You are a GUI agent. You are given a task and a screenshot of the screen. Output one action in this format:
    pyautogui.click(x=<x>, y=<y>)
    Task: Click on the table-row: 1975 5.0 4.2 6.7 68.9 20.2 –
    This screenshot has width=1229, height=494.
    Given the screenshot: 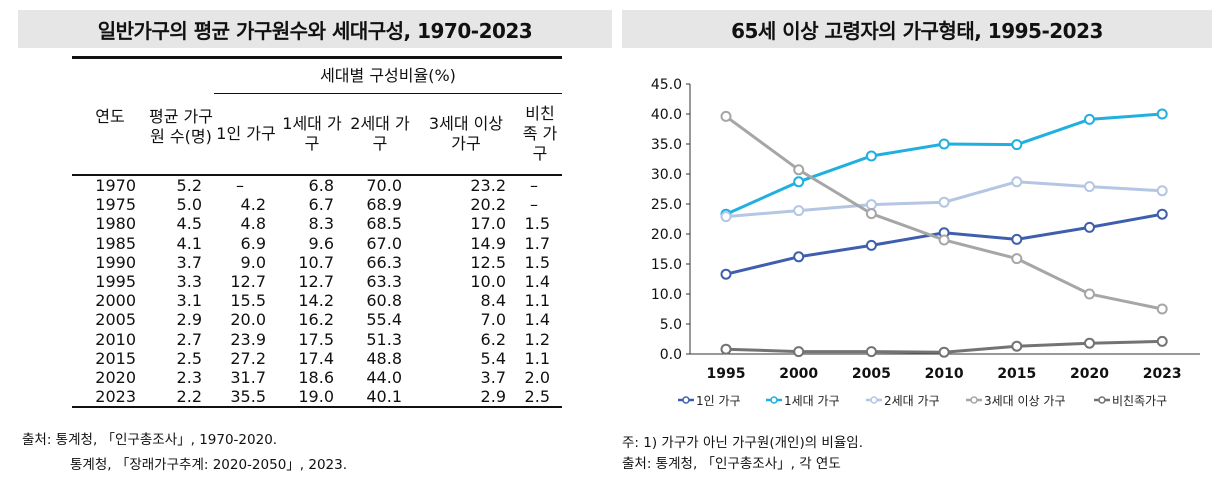 What is the action you would take?
    pyautogui.click(x=317, y=204)
    